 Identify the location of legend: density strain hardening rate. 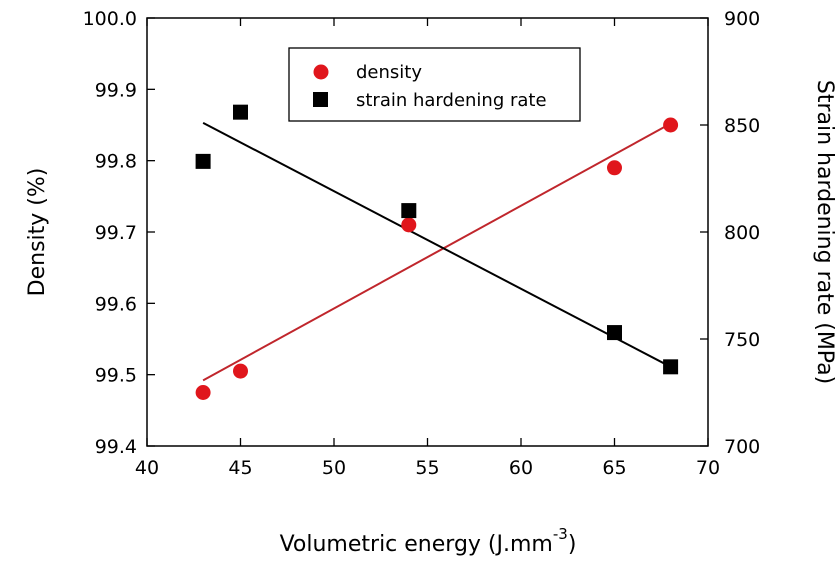
(434, 84).